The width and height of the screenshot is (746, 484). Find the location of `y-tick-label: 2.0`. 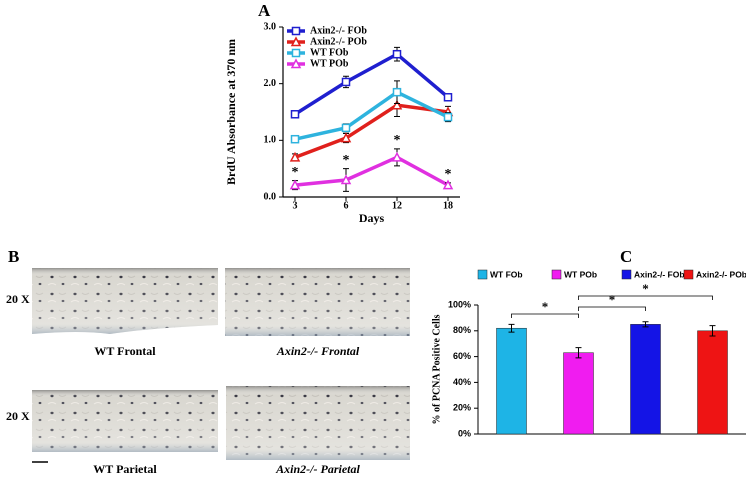

y-tick-label: 2.0 is located at coordinates (270, 83).